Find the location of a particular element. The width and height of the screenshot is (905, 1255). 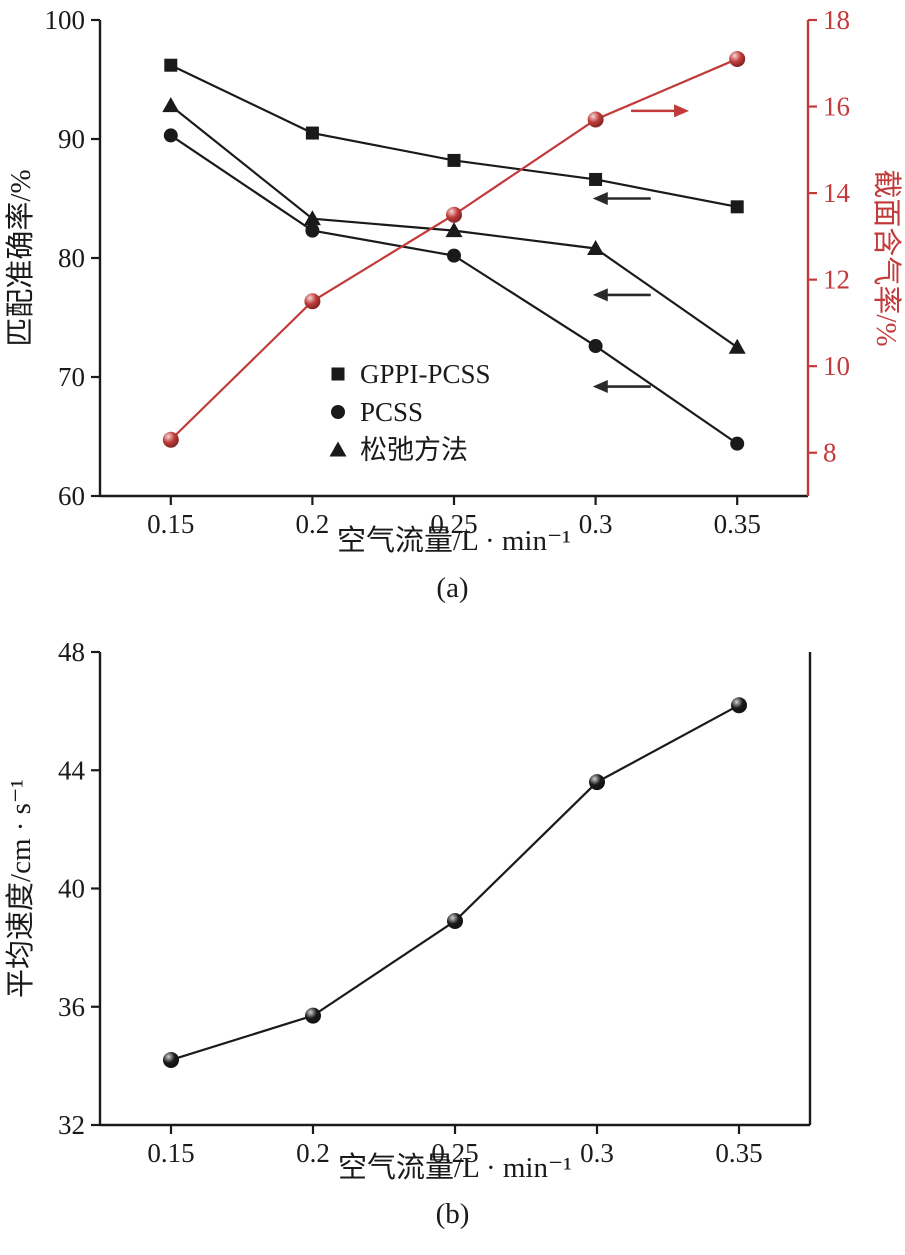

svg-text: GPPI-PCSS is located at coordinates (425, 374).